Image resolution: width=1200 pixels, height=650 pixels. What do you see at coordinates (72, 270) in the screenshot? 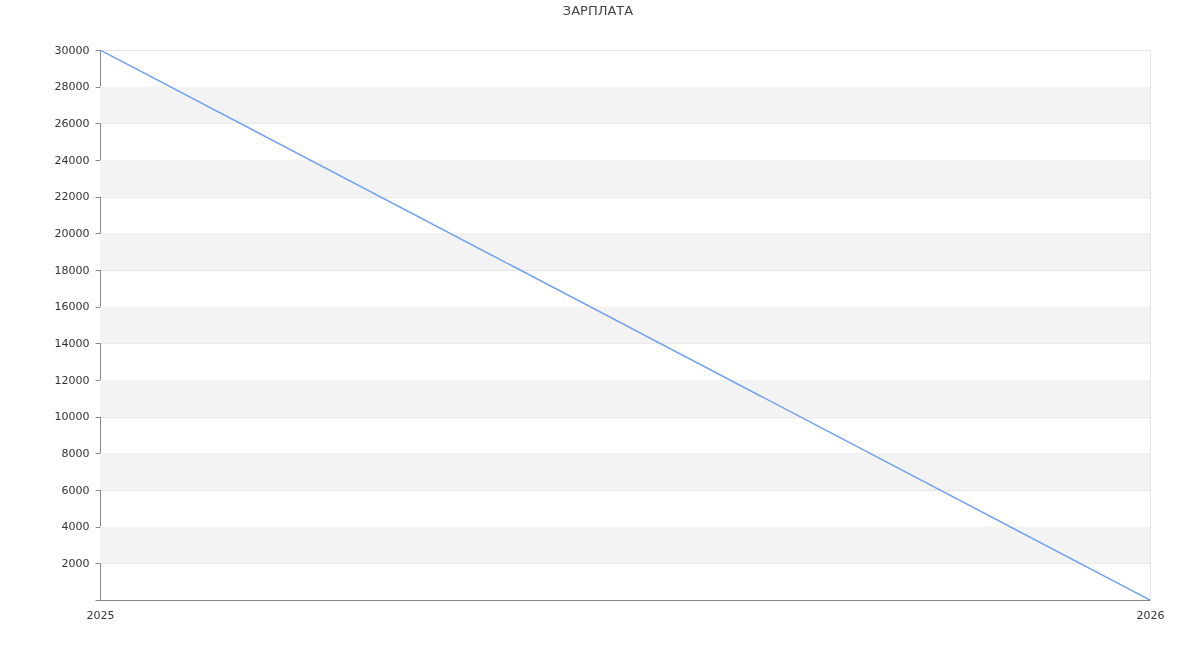
I see `y-tick-label: 18000` at bounding box center [72, 270].